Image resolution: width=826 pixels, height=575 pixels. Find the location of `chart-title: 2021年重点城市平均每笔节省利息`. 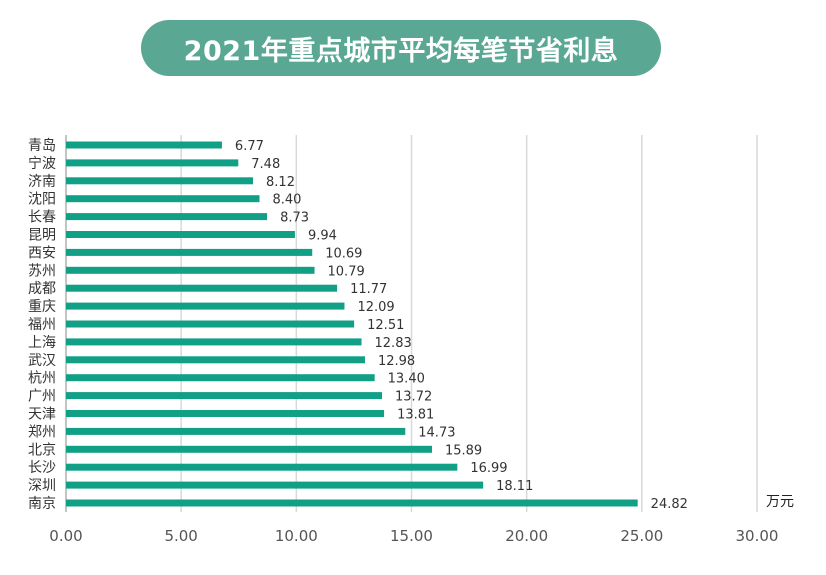

chart-title: 2021年重点城市平均每笔节省利息 is located at coordinates (401, 48).